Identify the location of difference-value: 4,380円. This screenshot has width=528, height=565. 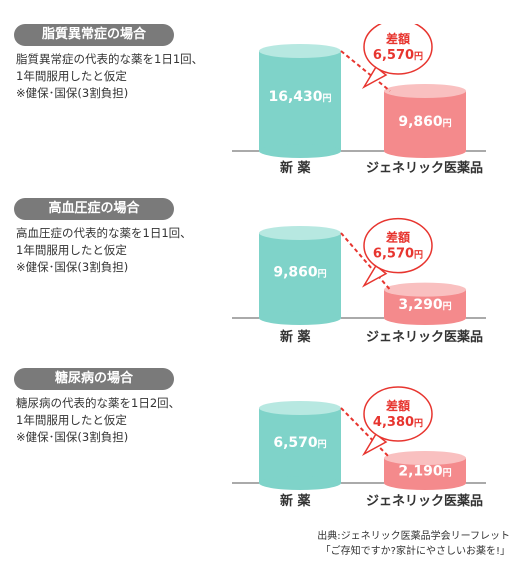
(398, 422).